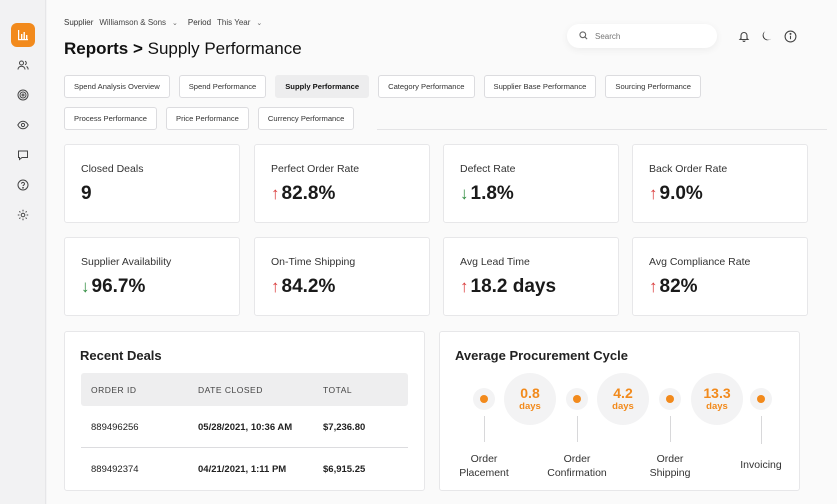 This screenshot has height=504, width=837. I want to click on bar-chart-icon, so click(23, 35).